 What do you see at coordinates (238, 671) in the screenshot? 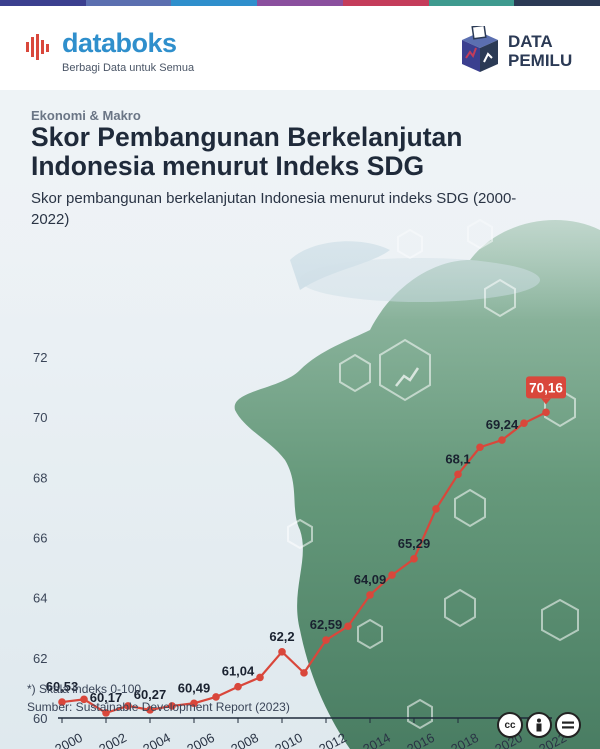
I see `data-label: 61,04` at bounding box center [238, 671].